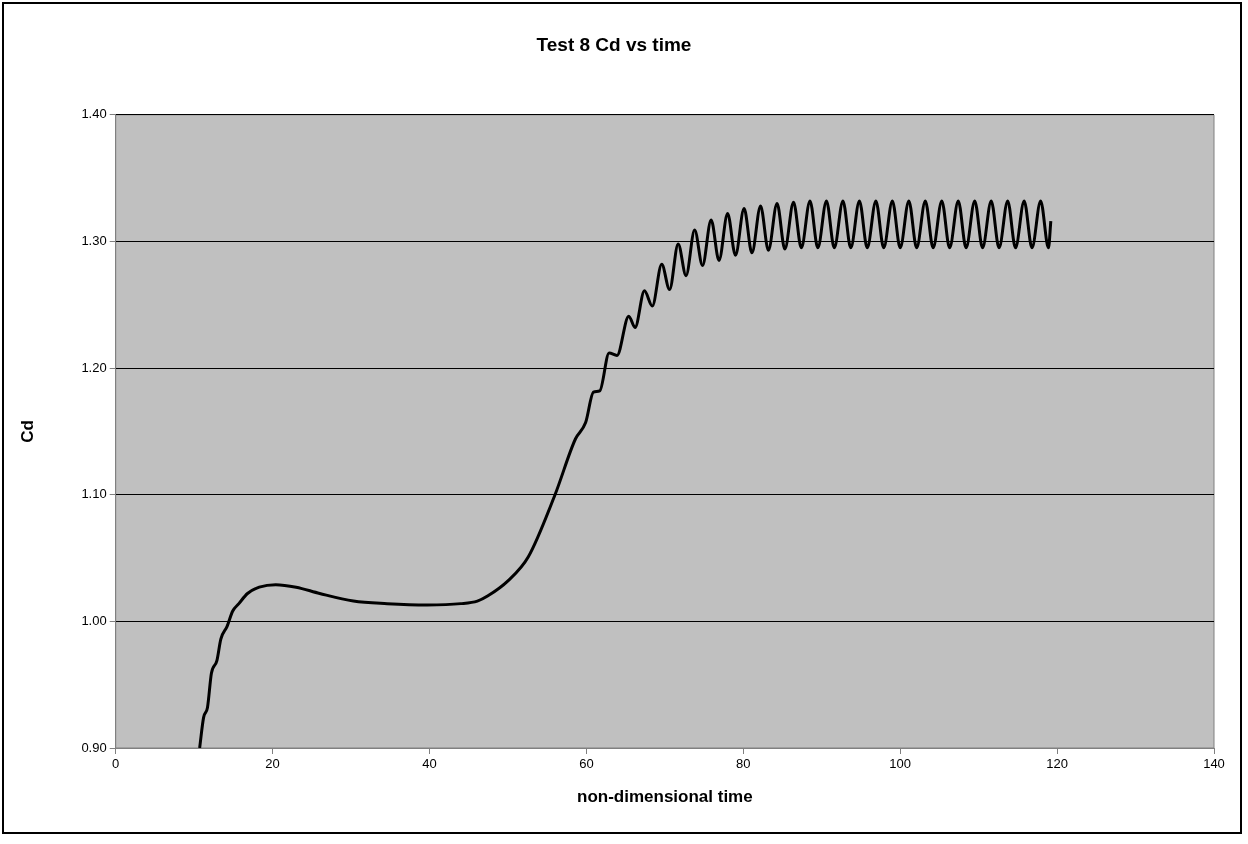 Image resolution: width=1248 pixels, height=844 pixels. Describe the element at coordinates (614, 44) in the screenshot. I see `chart-title: Test 8 Cd vs time` at that location.